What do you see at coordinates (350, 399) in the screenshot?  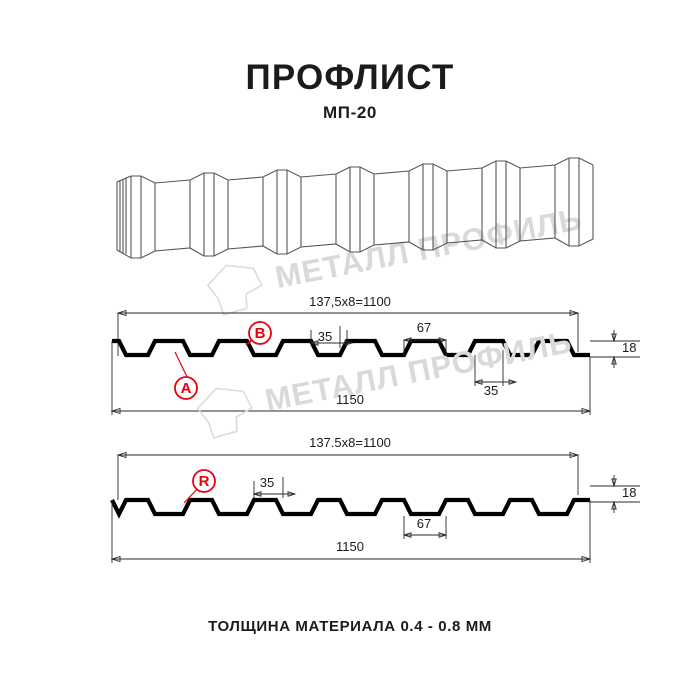 I see `dim-overall-width-top: 1150` at bounding box center [350, 399].